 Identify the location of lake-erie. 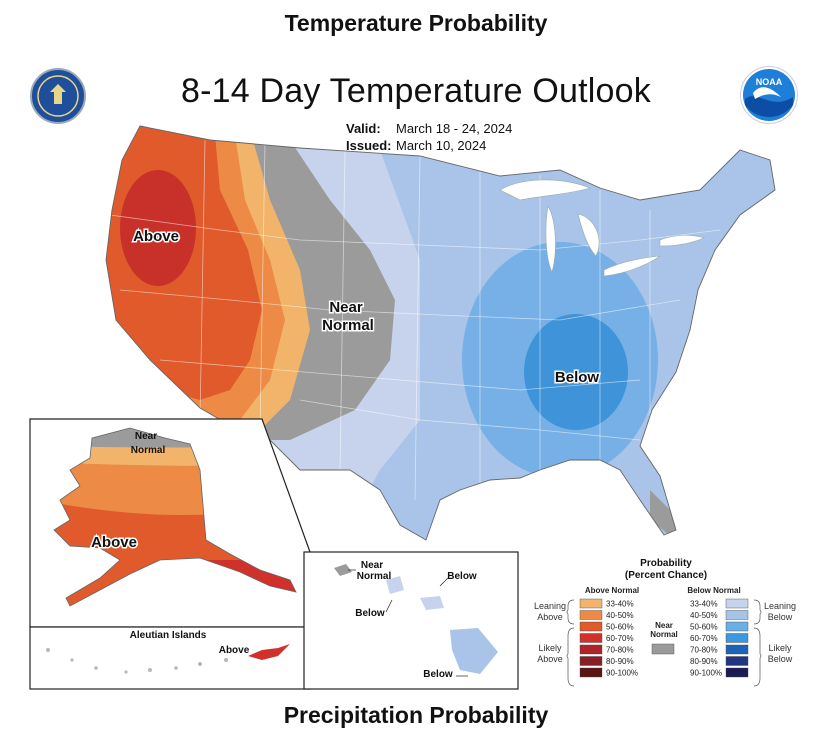
(632, 266).